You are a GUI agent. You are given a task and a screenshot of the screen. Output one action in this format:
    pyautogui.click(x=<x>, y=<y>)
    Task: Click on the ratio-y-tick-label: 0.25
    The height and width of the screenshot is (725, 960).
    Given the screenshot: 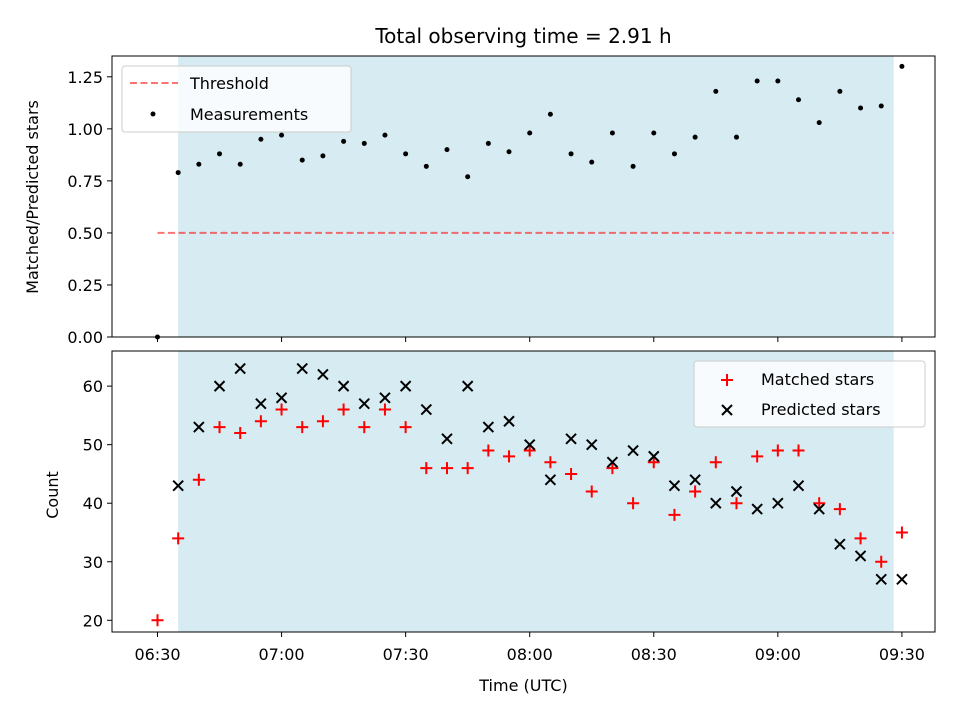 What is the action you would take?
    pyautogui.click(x=85, y=285)
    